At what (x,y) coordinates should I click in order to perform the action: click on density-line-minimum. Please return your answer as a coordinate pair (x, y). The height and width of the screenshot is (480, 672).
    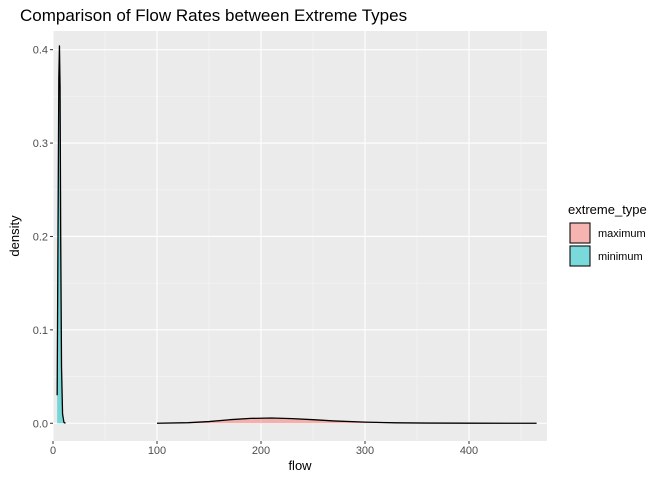
    Looking at the image, I should click on (61, 234).